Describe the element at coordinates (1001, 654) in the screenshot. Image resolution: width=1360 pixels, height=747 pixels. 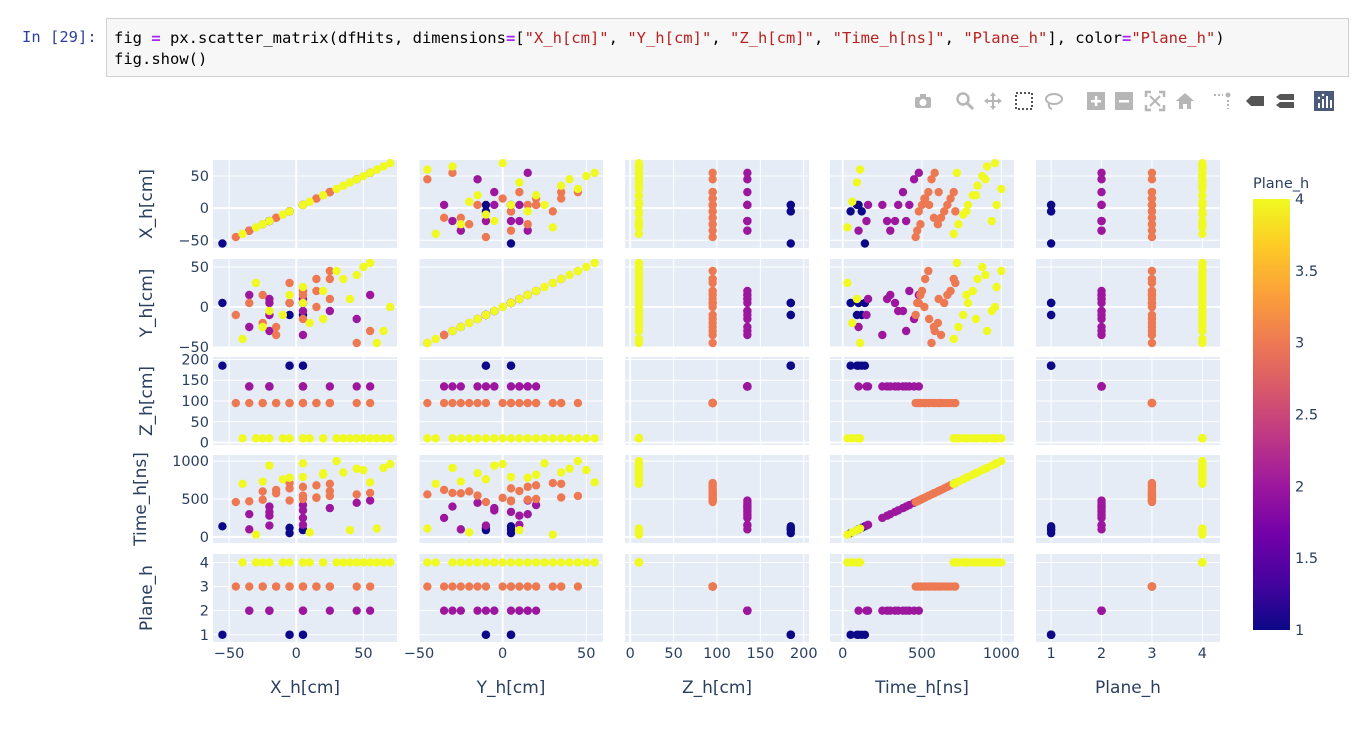
I see `x-tick-label: 1000` at that location.